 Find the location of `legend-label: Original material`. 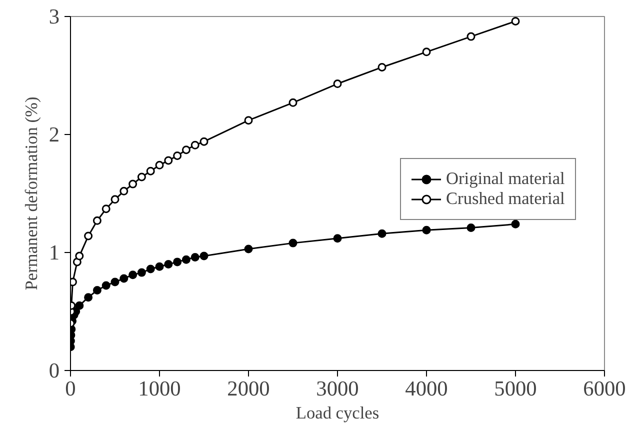

legend-label: Original material is located at coordinates (505, 179).